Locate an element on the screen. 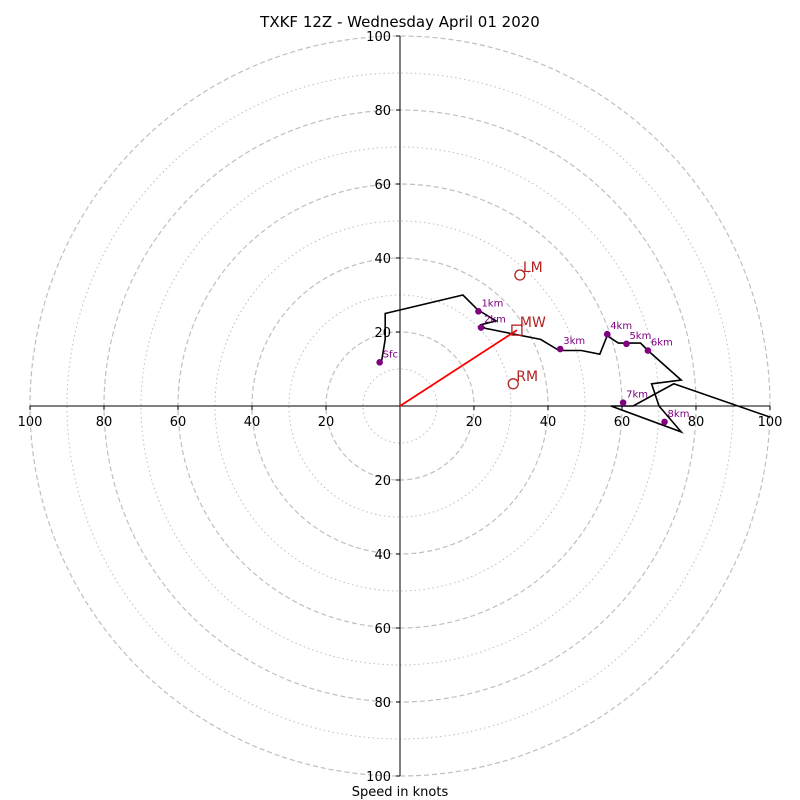  chart-title: TXKF 12Z - Wednesday April 01 2020 is located at coordinates (399, 22).